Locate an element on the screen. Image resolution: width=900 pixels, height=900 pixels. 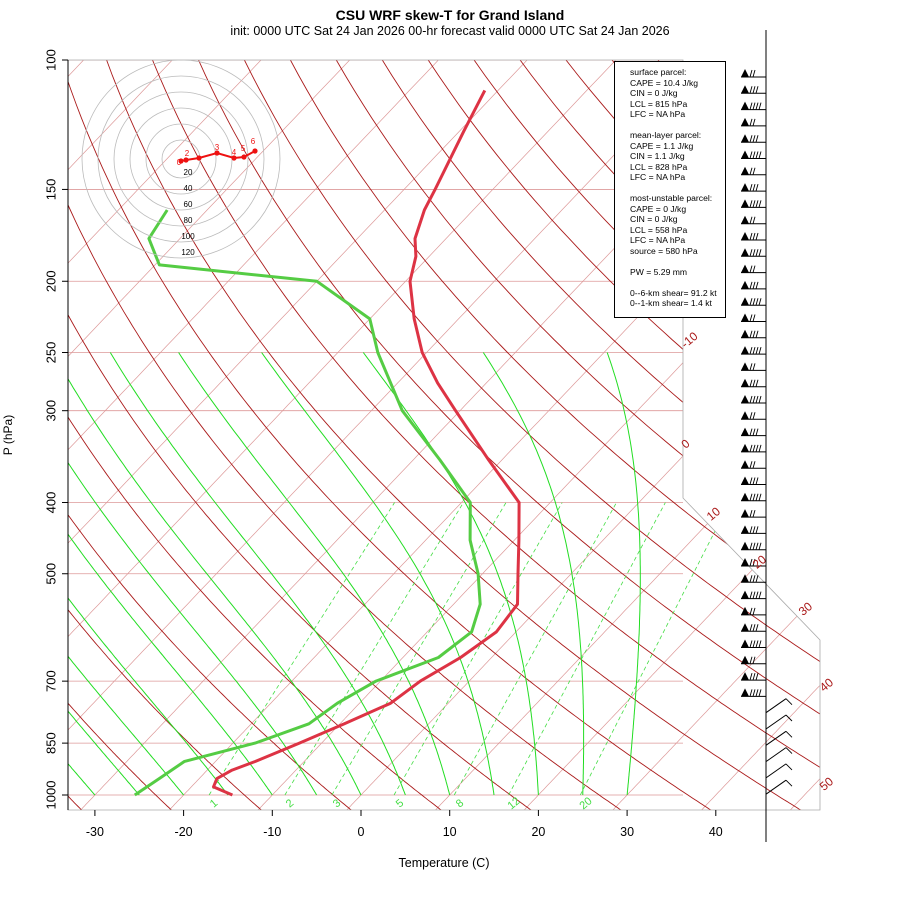
y-tick-label: 250 is located at coordinates (50, 353).